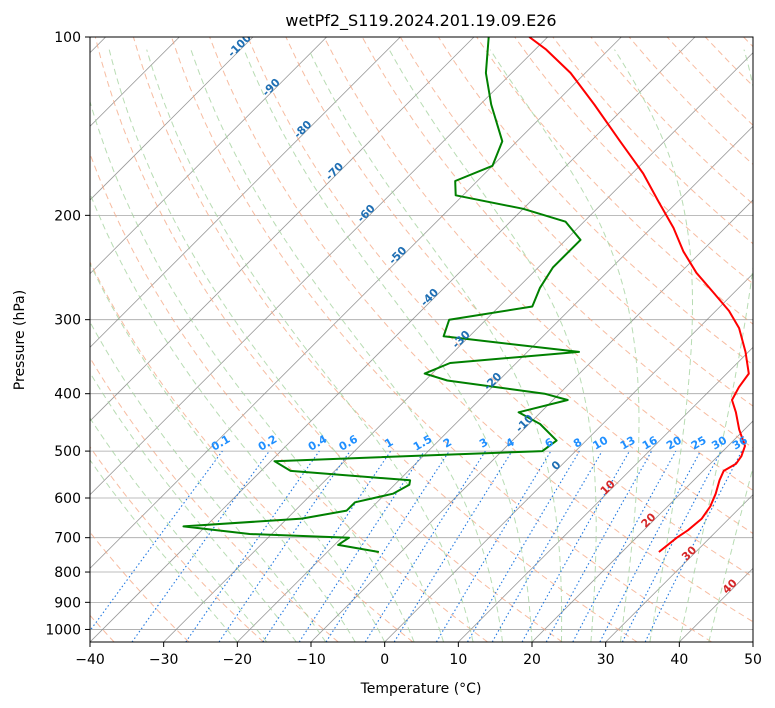 This screenshot has width=775, height=708. What do you see at coordinates (67, 395) in the screenshot?
I see `y-tick-label: 400` at bounding box center [67, 395].